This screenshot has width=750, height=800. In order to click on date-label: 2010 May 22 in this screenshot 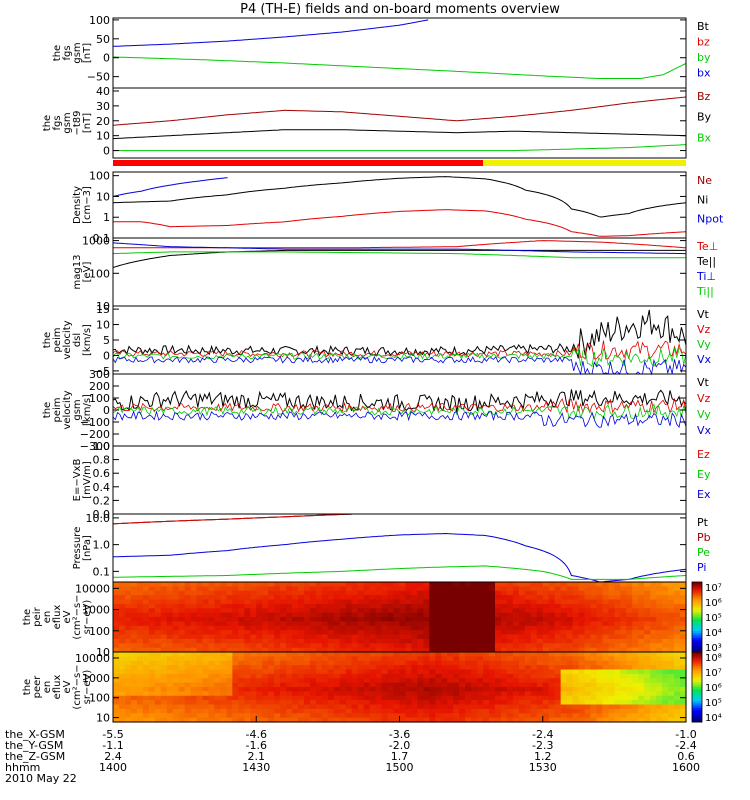, I will do `click(41, 778)`.